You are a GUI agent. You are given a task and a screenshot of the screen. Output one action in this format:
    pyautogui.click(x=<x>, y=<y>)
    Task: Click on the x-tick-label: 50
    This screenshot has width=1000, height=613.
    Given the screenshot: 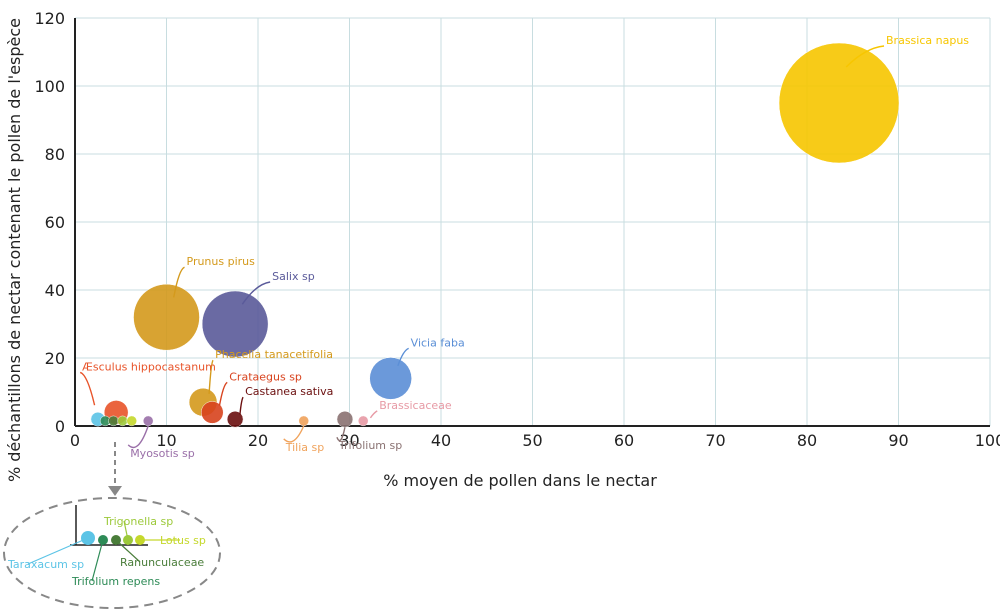 What is the action you would take?
    pyautogui.click(x=532, y=440)
    